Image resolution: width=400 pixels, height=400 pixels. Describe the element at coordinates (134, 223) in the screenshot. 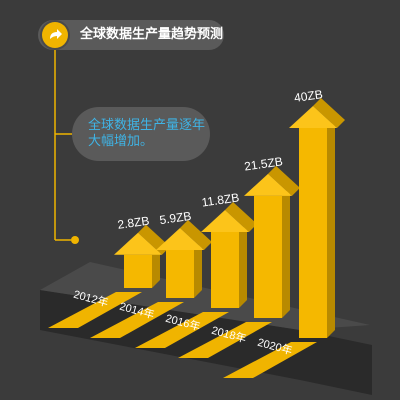

I see `value-label: 2.8ZB` at that location.